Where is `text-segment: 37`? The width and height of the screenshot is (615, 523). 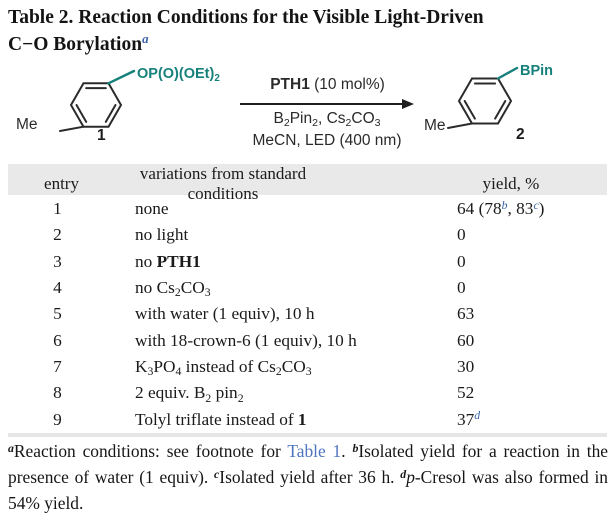 text-segment: 37 is located at coordinates (466, 419).